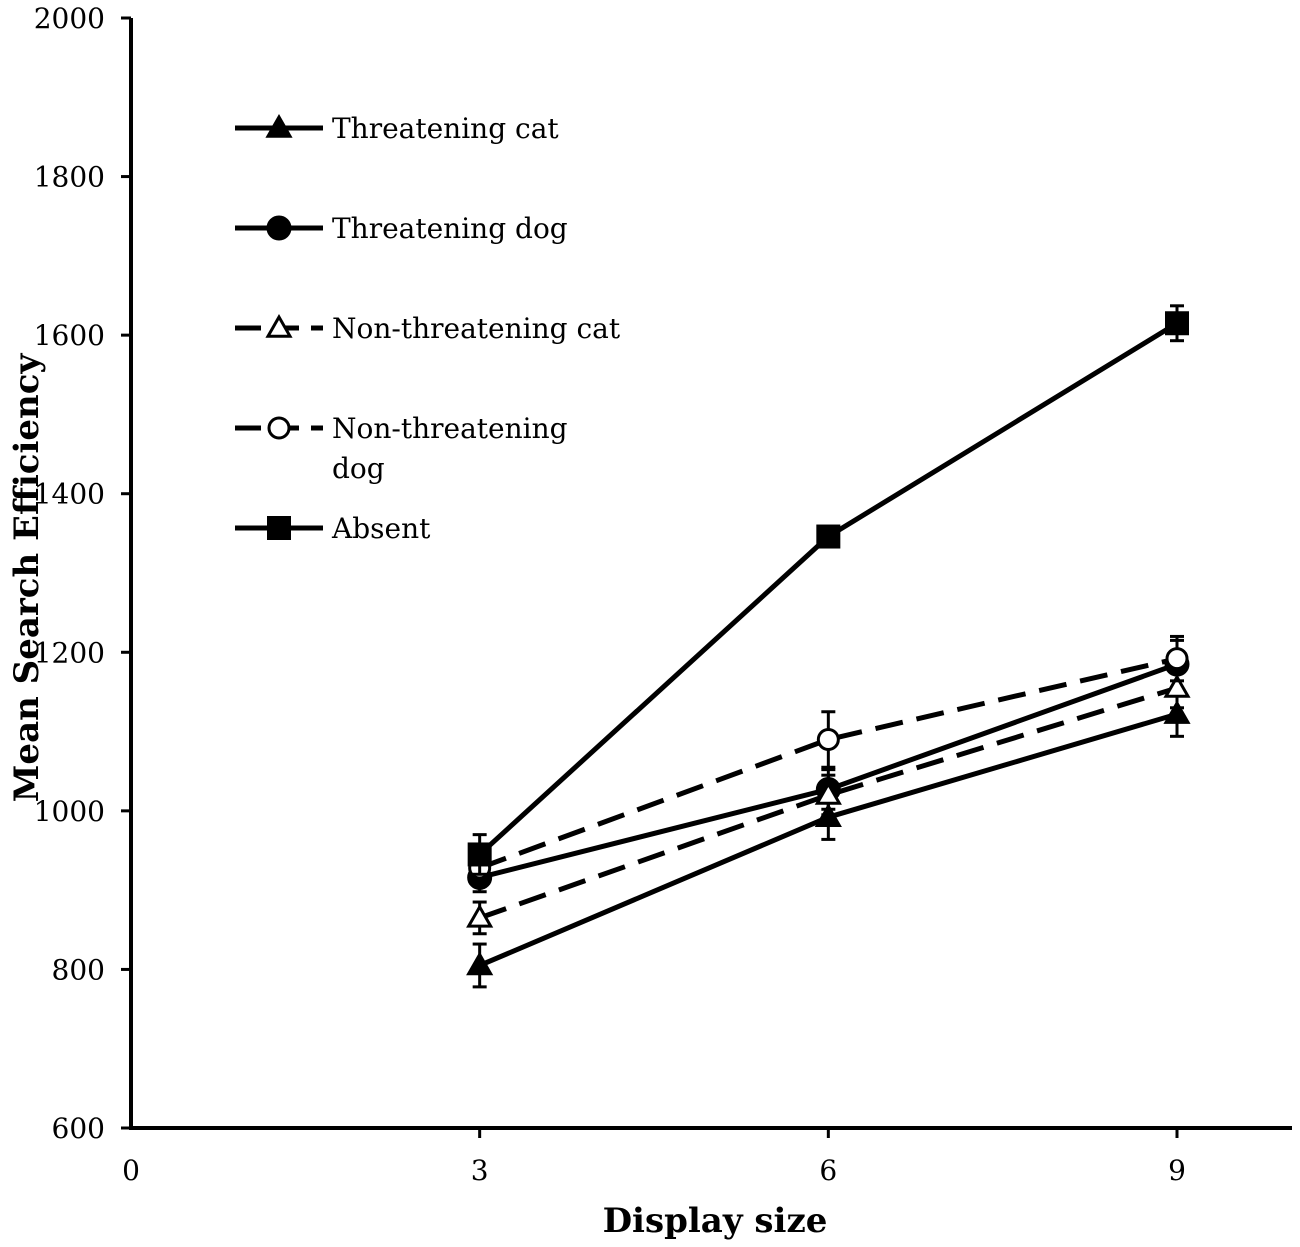 The height and width of the screenshot is (1247, 1300). I want to click on x-tick-label: 0, so click(131, 1170).